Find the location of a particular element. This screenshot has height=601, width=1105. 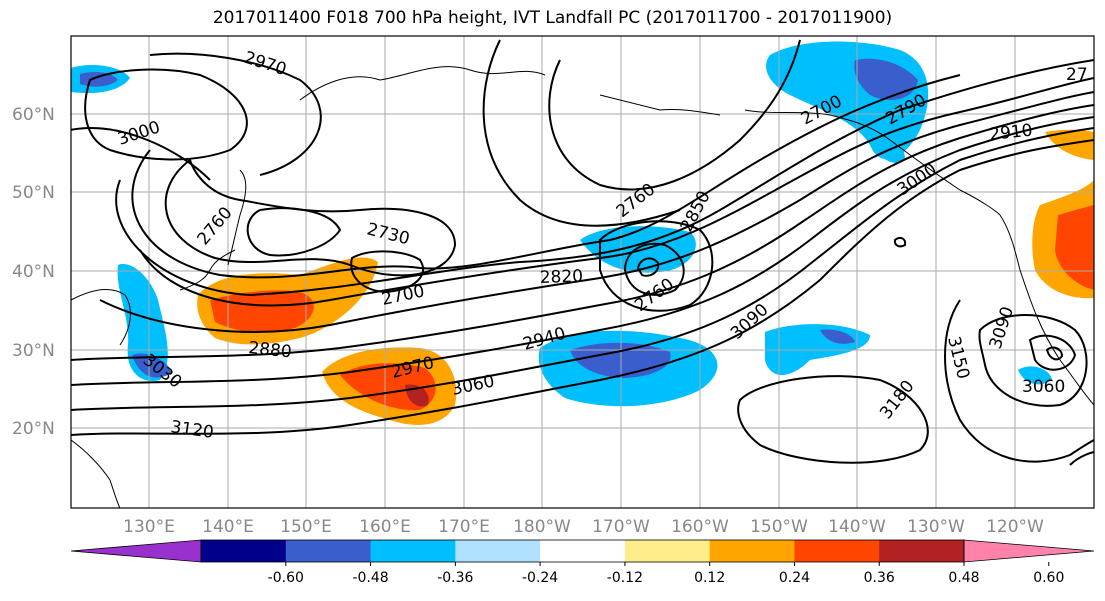

colorbar-tick-label: -0.24 is located at coordinates (540, 578).